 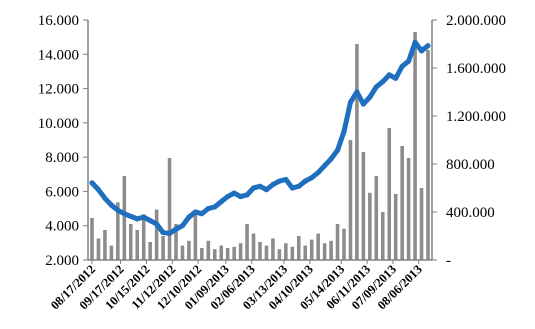 I want to click on left-tick-label: 4.000, so click(x=62, y=227).